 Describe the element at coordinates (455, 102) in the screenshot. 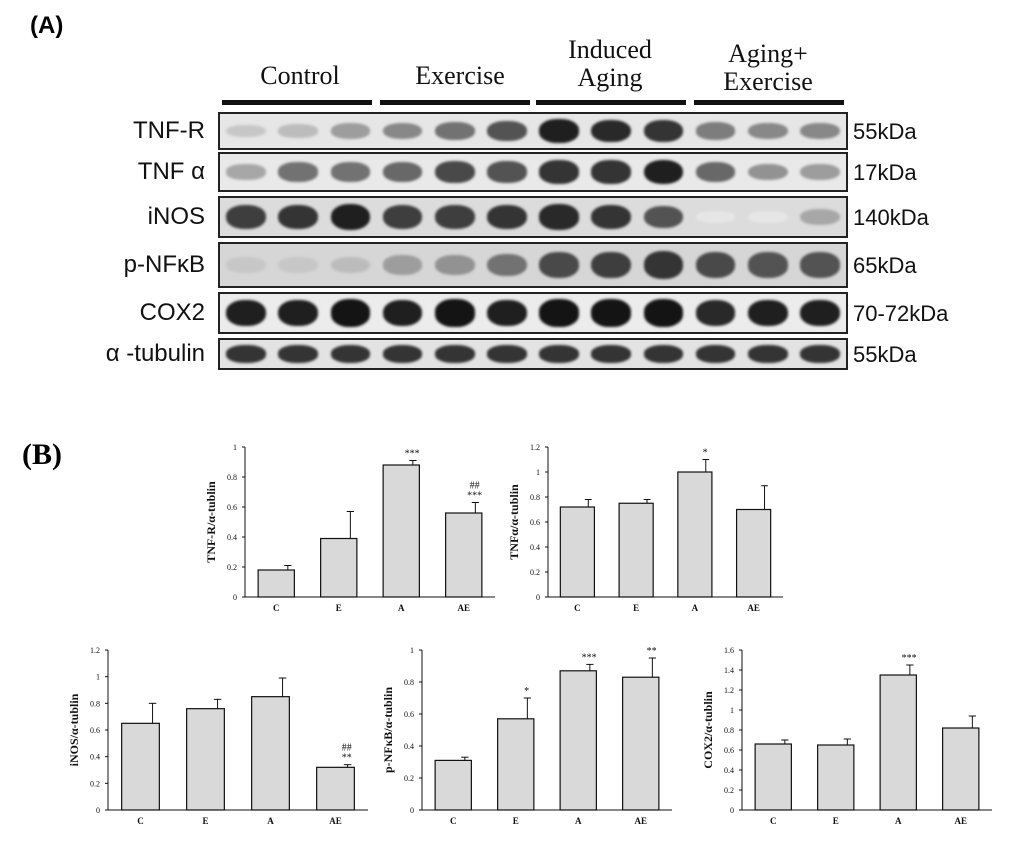

I see `group-bar-exercise` at that location.